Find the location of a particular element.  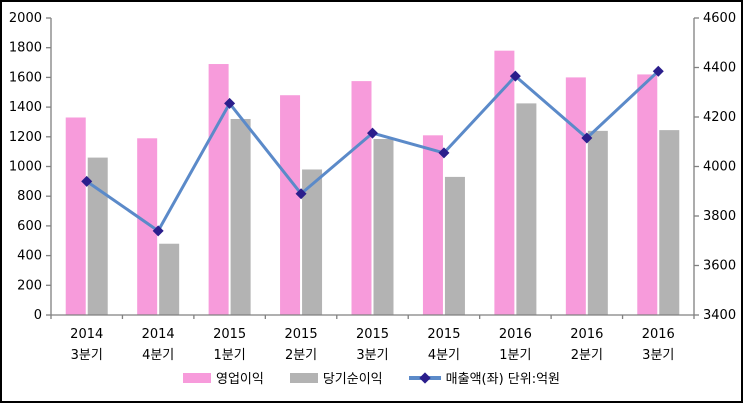

right-axis-tick-label: 3800 is located at coordinates (719, 216).